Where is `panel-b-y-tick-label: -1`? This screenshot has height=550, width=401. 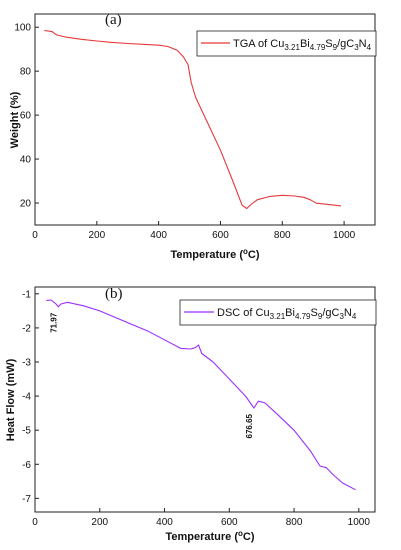 panel-b-y-tick-label: -1 is located at coordinates (26, 294).